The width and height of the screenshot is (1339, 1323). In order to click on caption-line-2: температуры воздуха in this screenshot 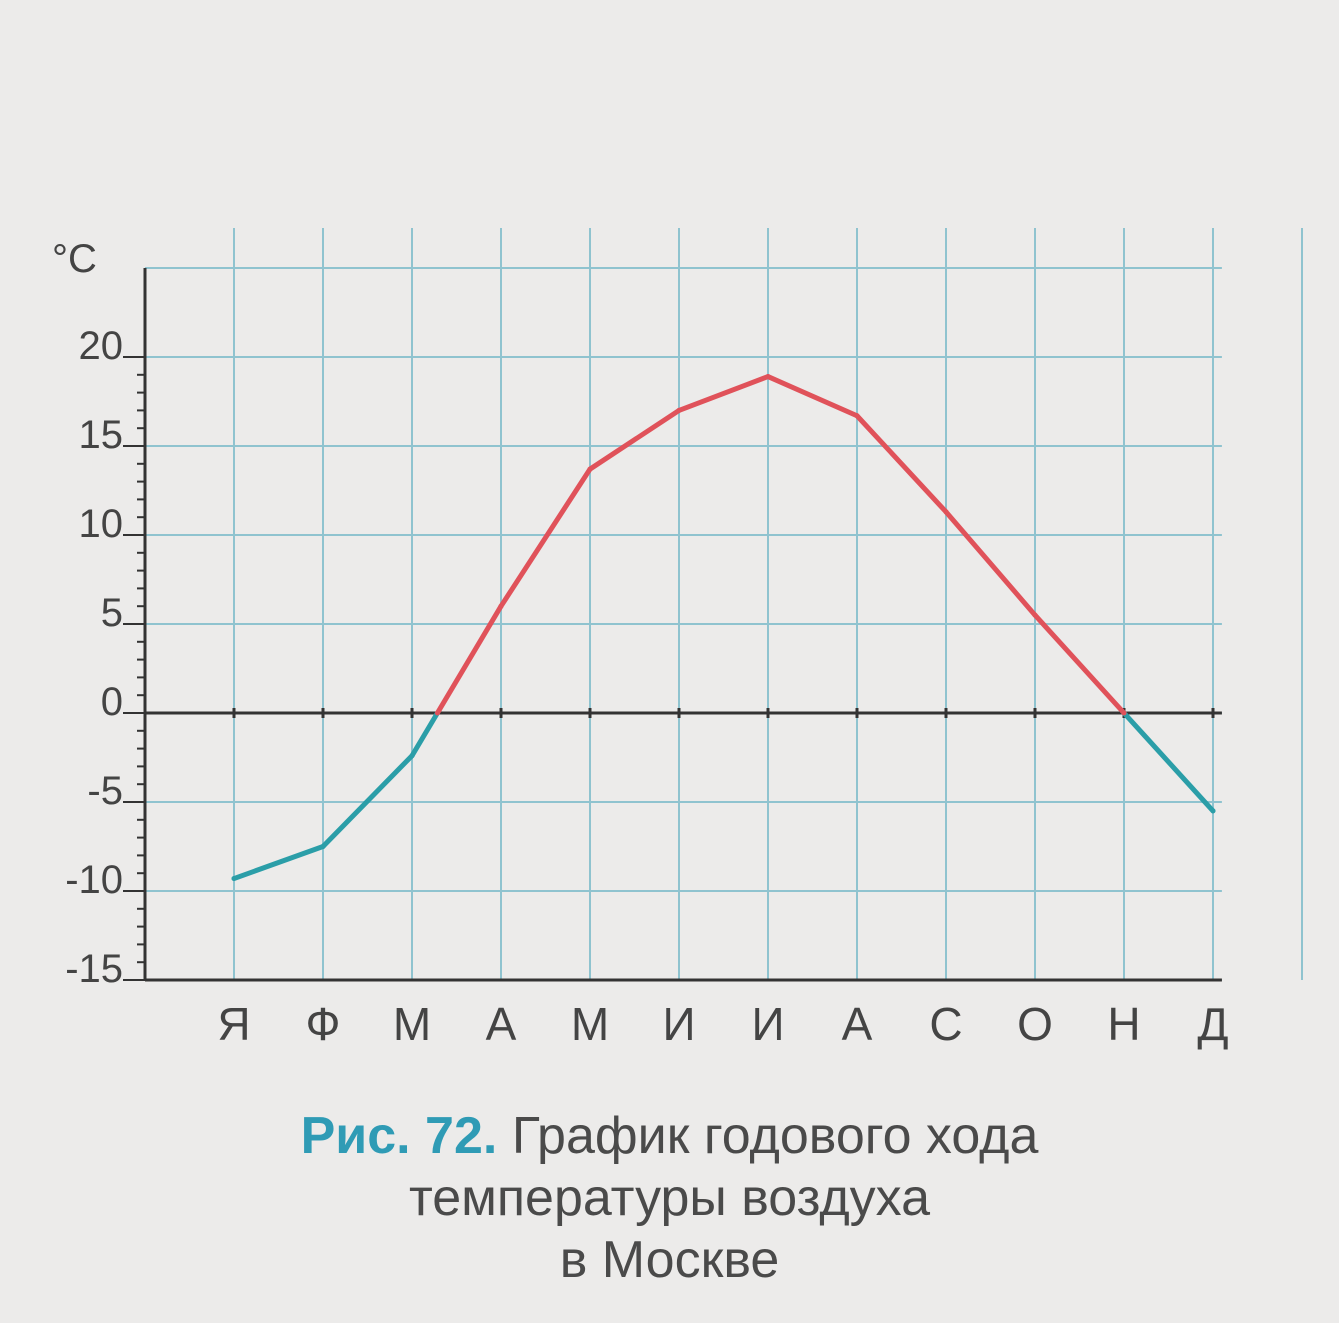, I will do `click(669, 1198)`.